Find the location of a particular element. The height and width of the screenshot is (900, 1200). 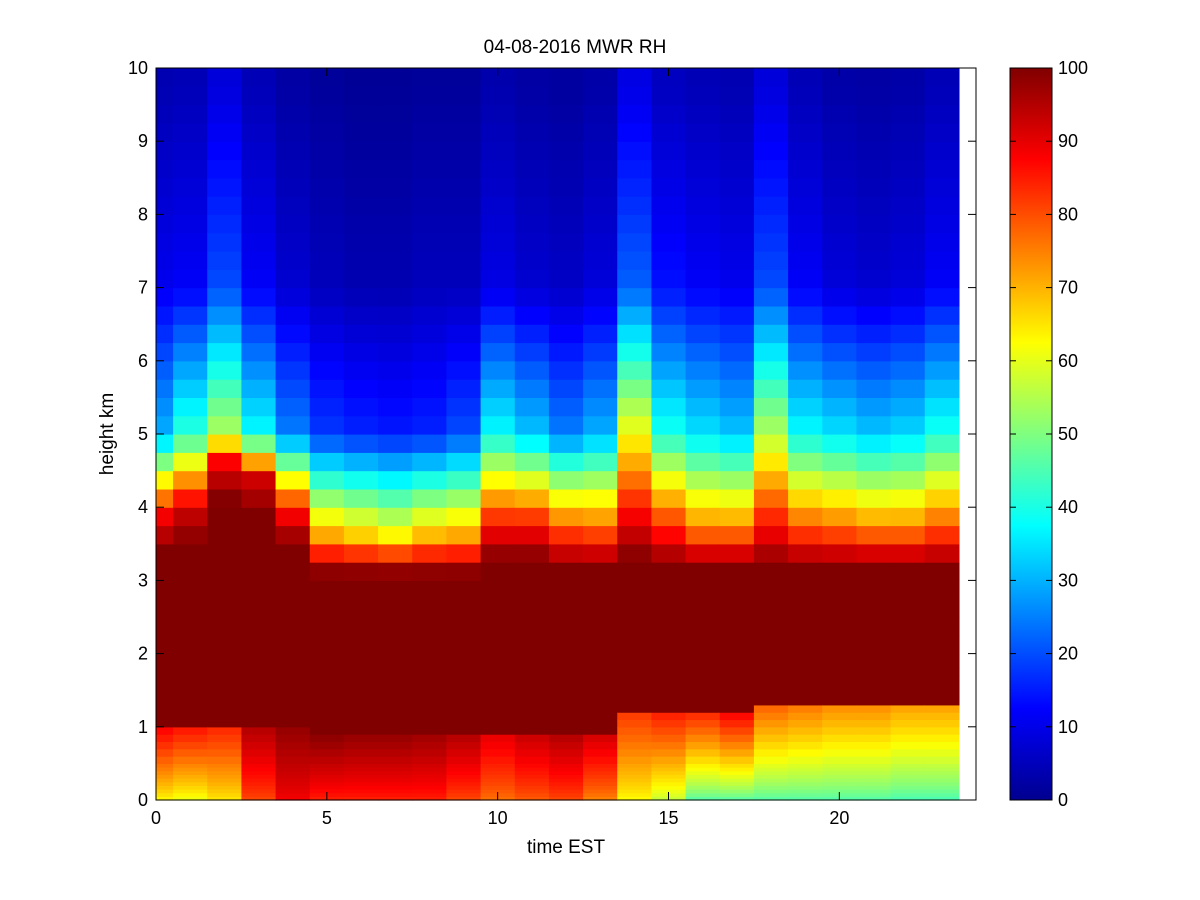

y-tick-label: 1 is located at coordinates (143, 727).